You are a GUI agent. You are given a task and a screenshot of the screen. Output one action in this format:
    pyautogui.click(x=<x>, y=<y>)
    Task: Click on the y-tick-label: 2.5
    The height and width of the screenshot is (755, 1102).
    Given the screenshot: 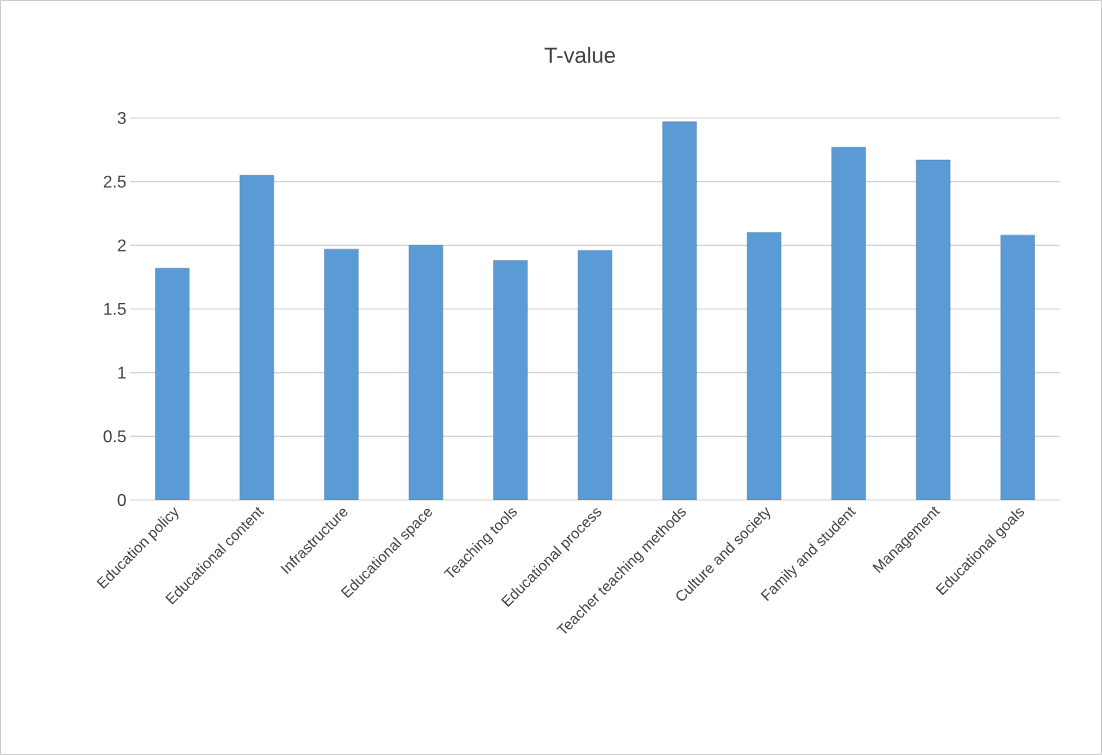 What is the action you would take?
    pyautogui.click(x=114, y=181)
    